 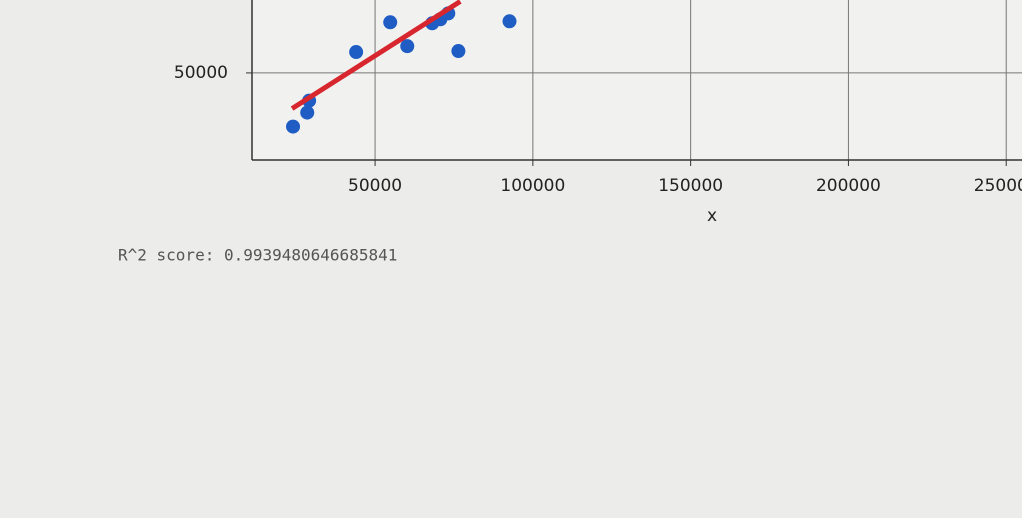 What do you see at coordinates (375, 186) in the screenshot?
I see `x-tick-label: 50000` at bounding box center [375, 186].